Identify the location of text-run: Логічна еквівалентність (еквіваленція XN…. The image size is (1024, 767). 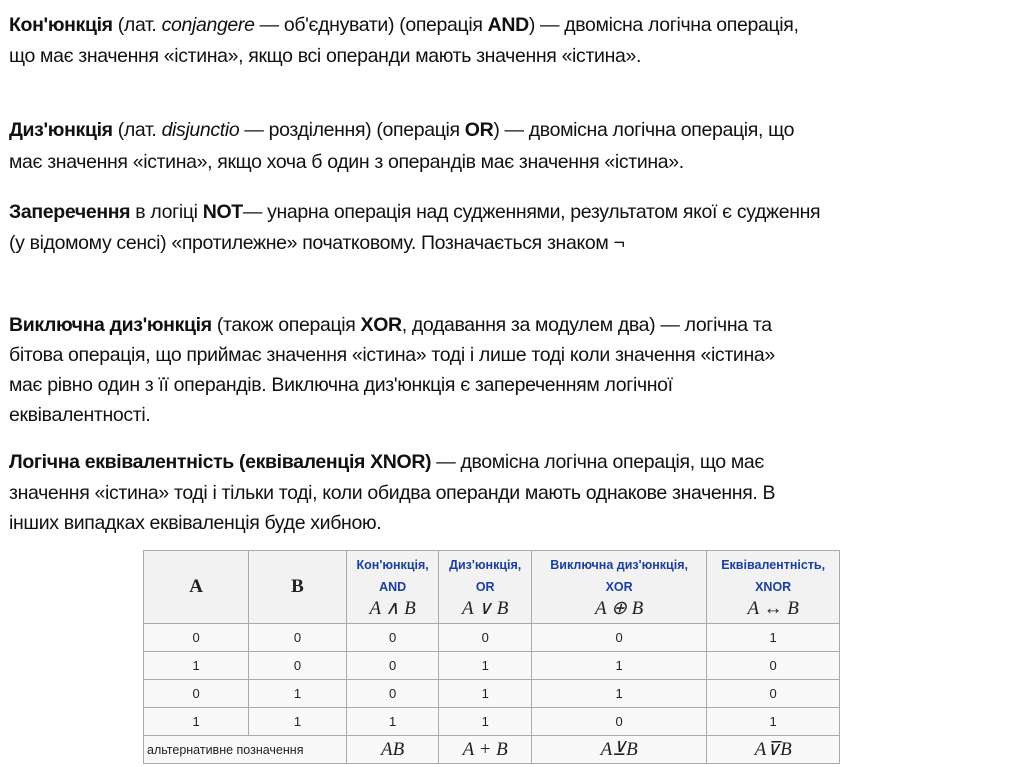
(220, 462).